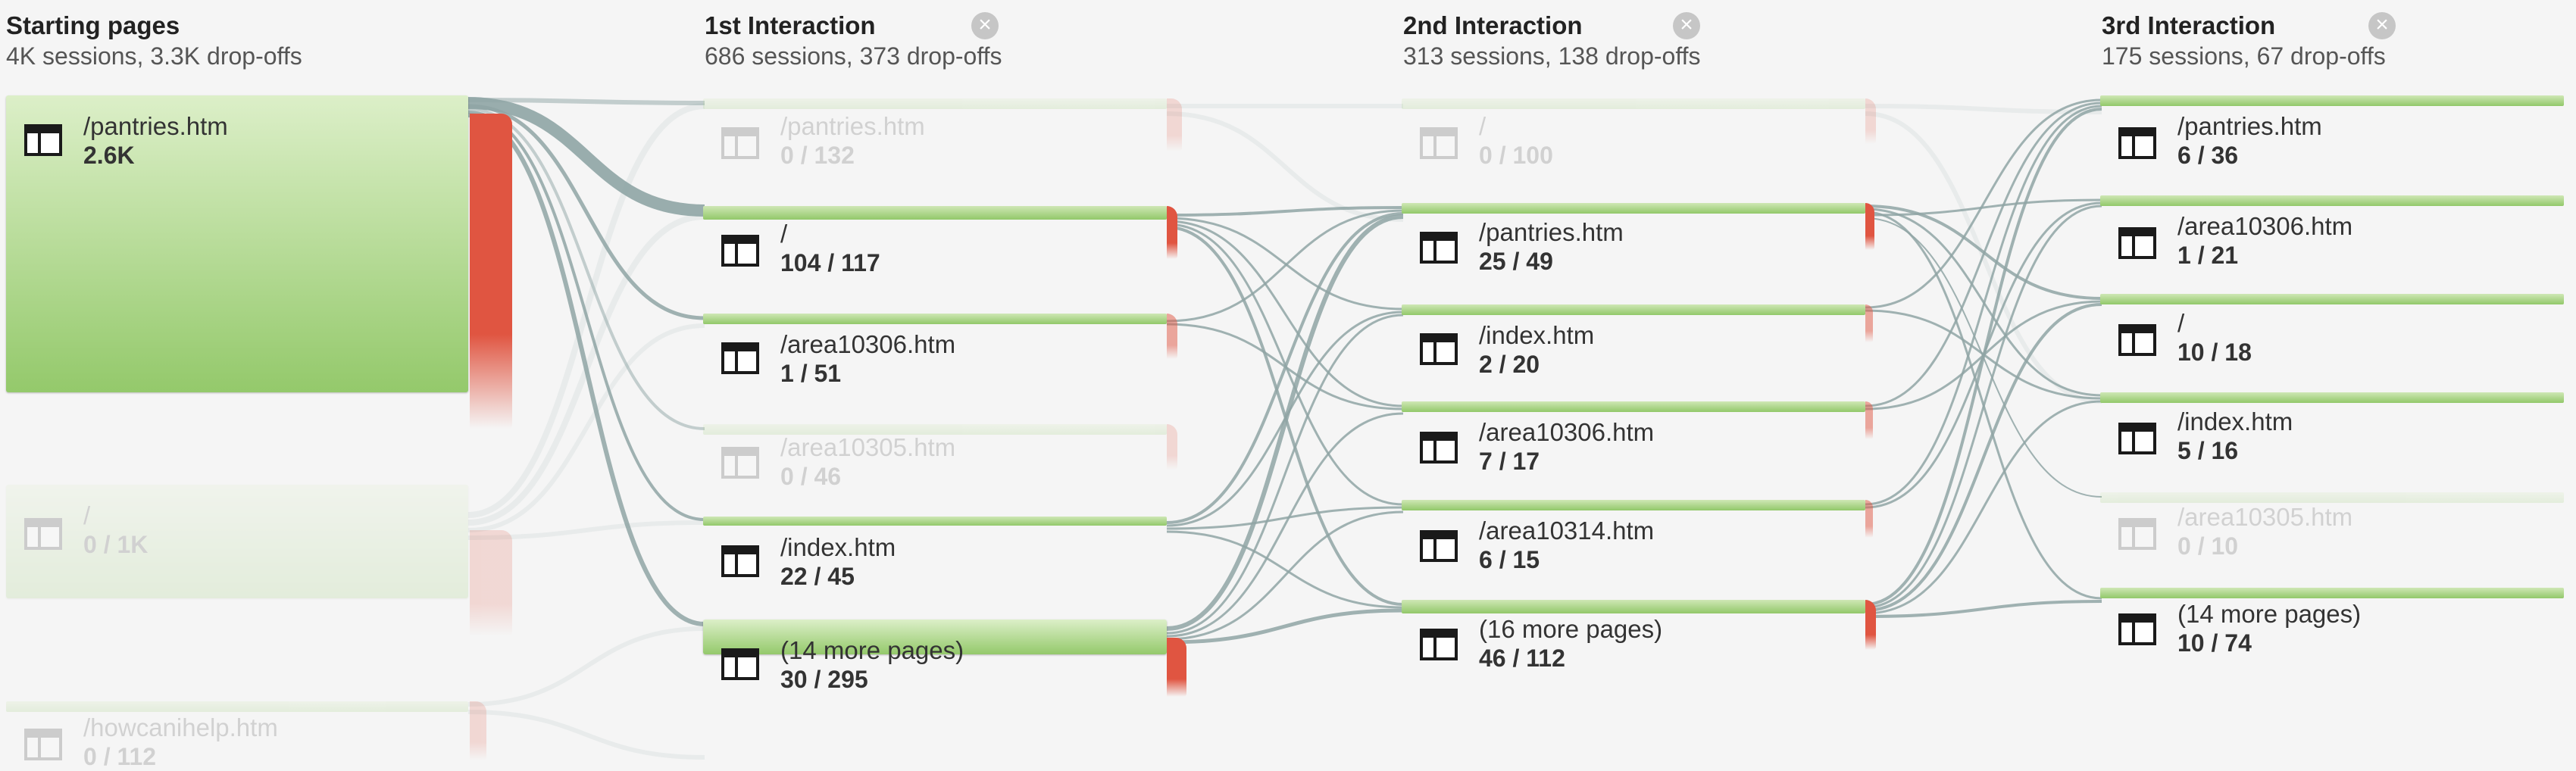  What do you see at coordinates (1516, 155) in the screenshot?
I see `node-count: 0 / 100` at bounding box center [1516, 155].